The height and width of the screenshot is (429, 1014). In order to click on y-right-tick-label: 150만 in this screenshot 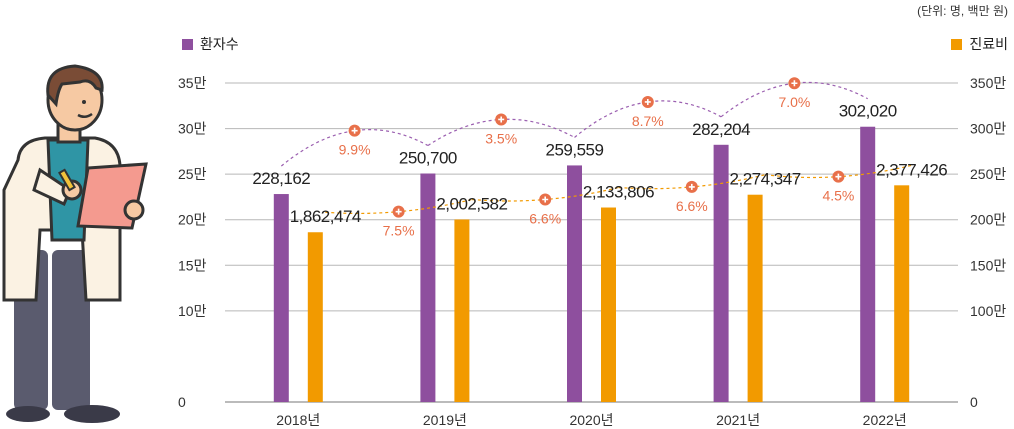, I will do `click(988, 265)`.